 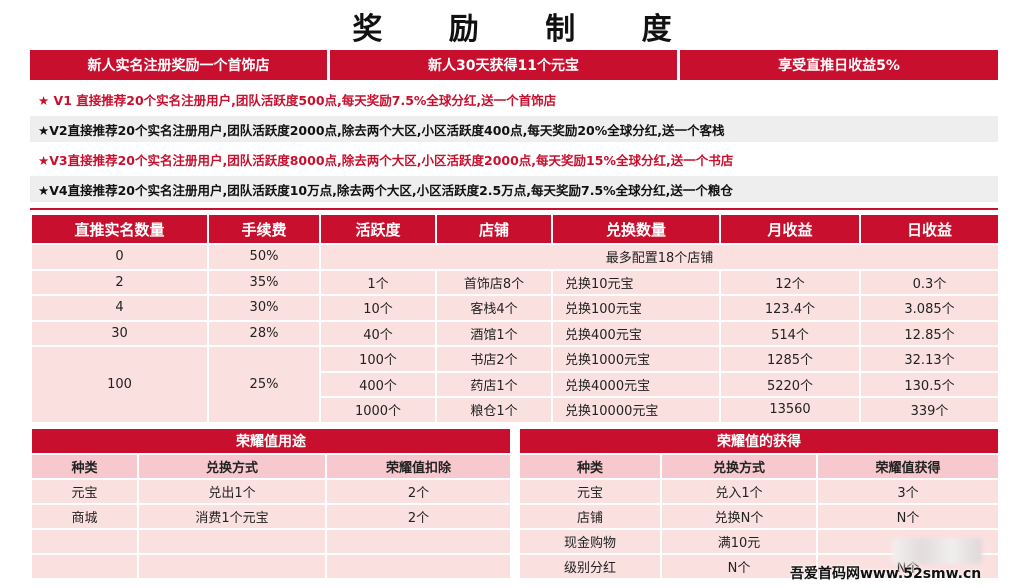 I want to click on table-cell: 3.085个, so click(x=929, y=308).